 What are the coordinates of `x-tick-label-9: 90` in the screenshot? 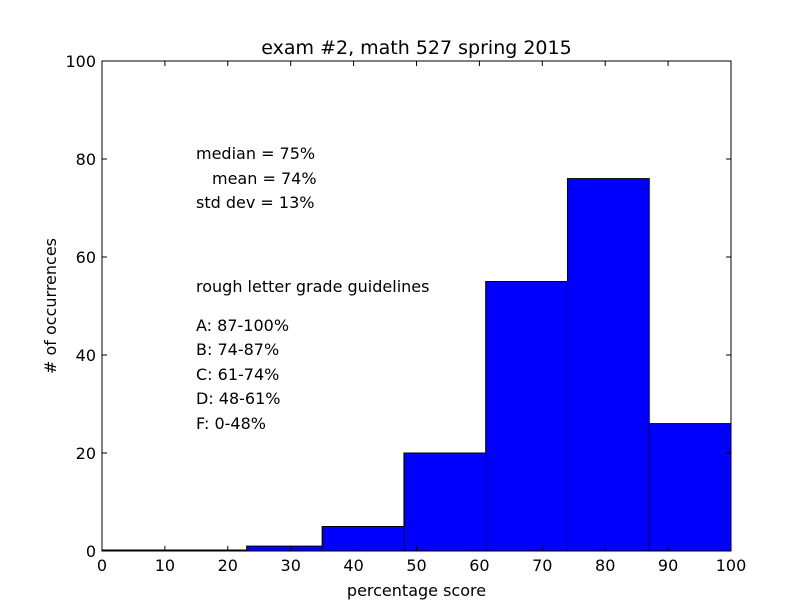 It's located at (668, 565).